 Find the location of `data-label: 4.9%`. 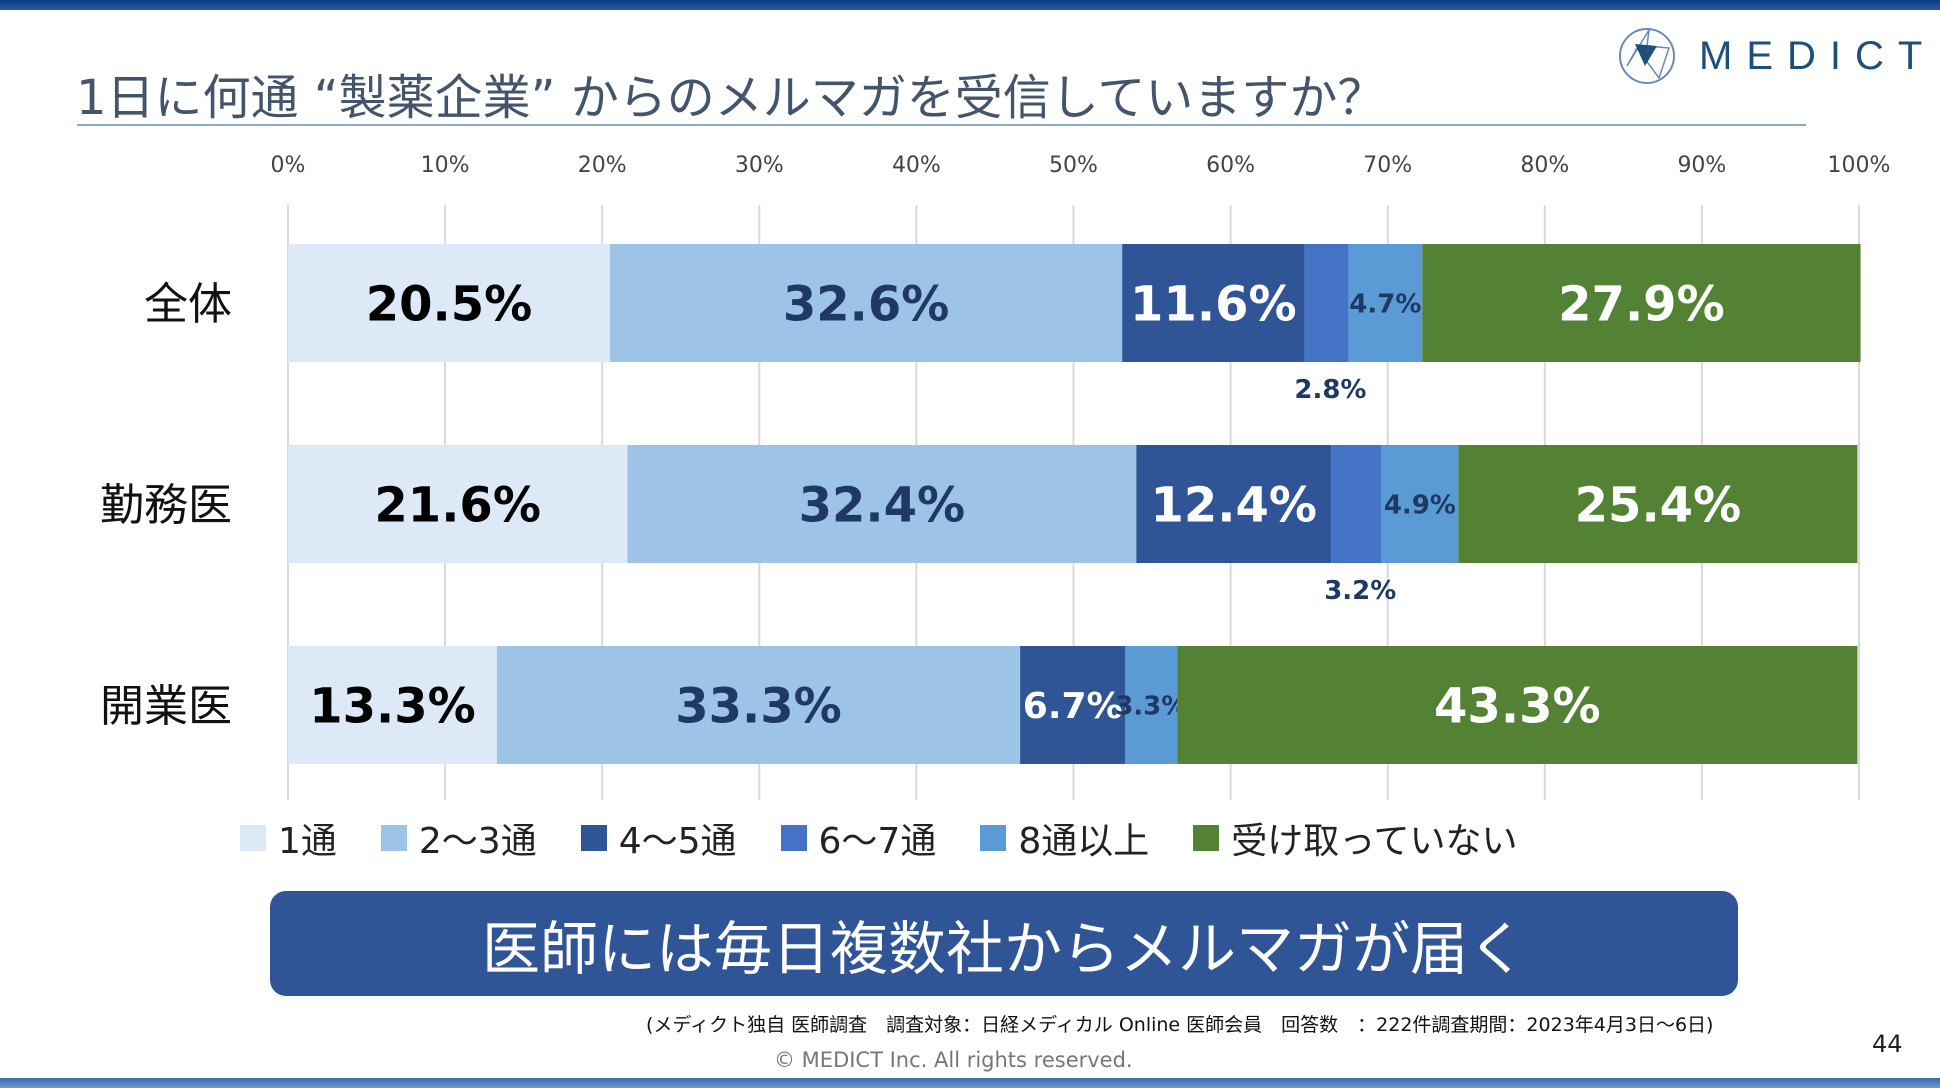

data-label: 4.9% is located at coordinates (1420, 505).